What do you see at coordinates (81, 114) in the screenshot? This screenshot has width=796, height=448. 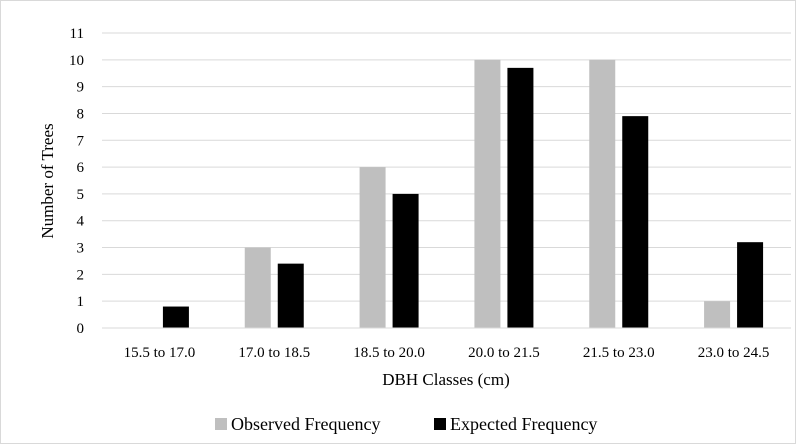 I see `y-tick-label: 8` at bounding box center [81, 114].